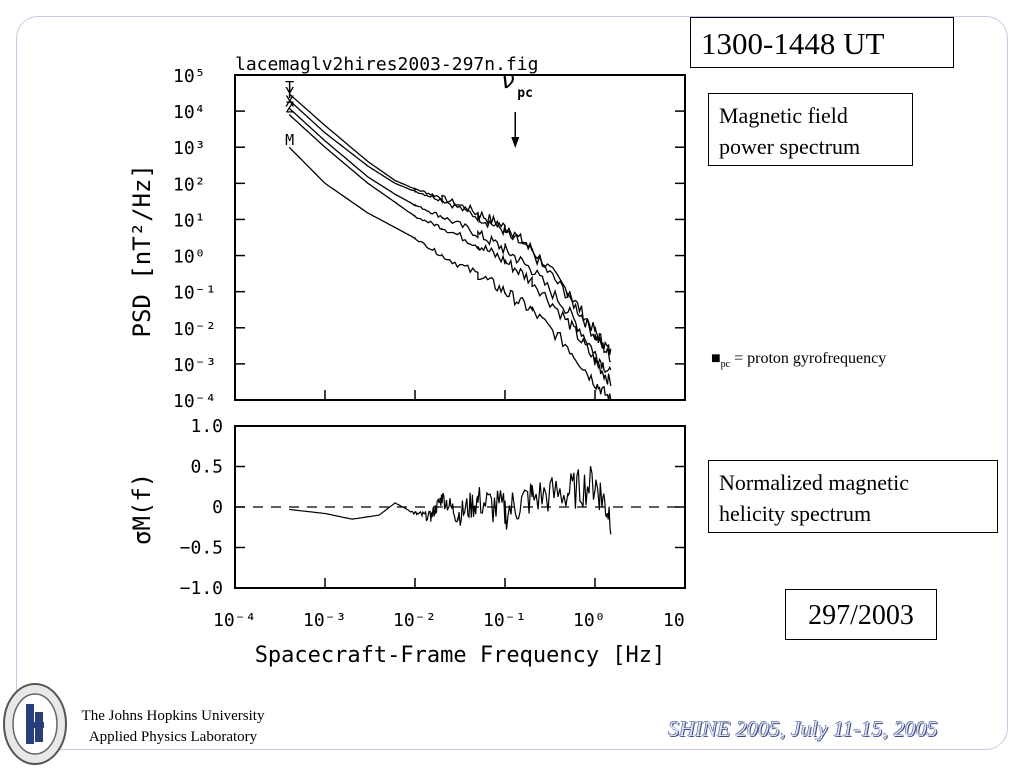 The height and width of the screenshot is (768, 1024). I want to click on y-tick-label: 10⁻¹, so click(194, 293).